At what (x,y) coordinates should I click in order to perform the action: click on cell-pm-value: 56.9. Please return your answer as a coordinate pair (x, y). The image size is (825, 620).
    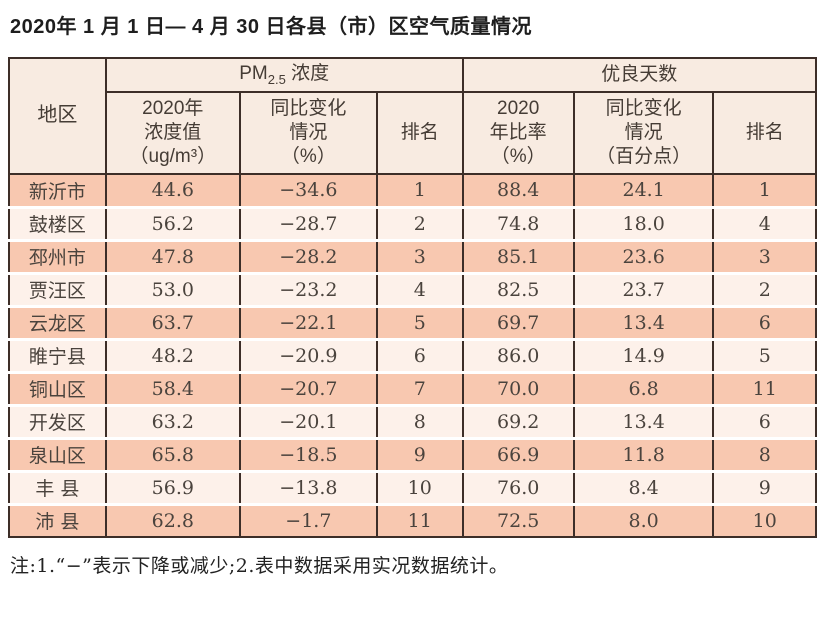
    Looking at the image, I should click on (172, 486).